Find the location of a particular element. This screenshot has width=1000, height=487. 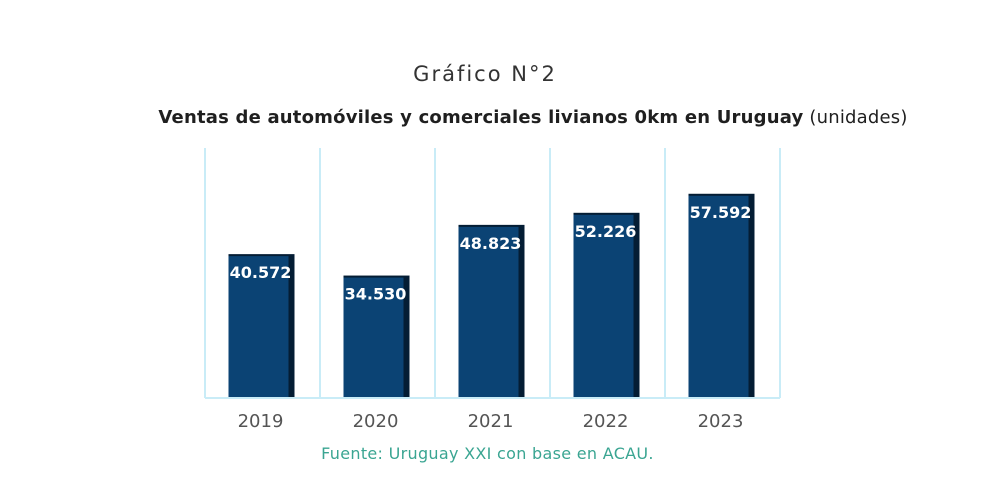

x-tick-label: 2023 is located at coordinates (721, 421).